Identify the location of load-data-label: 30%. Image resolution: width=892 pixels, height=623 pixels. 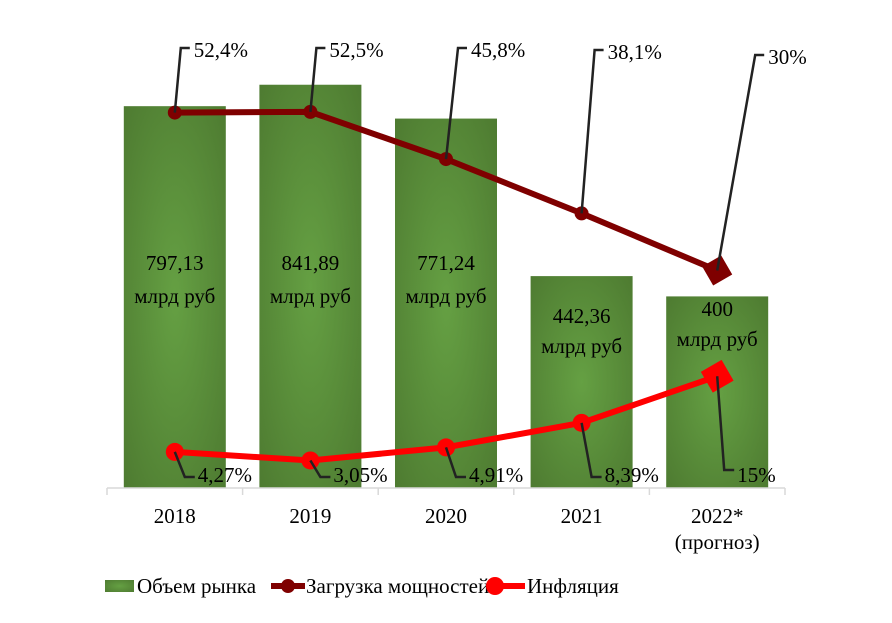
(787, 57).